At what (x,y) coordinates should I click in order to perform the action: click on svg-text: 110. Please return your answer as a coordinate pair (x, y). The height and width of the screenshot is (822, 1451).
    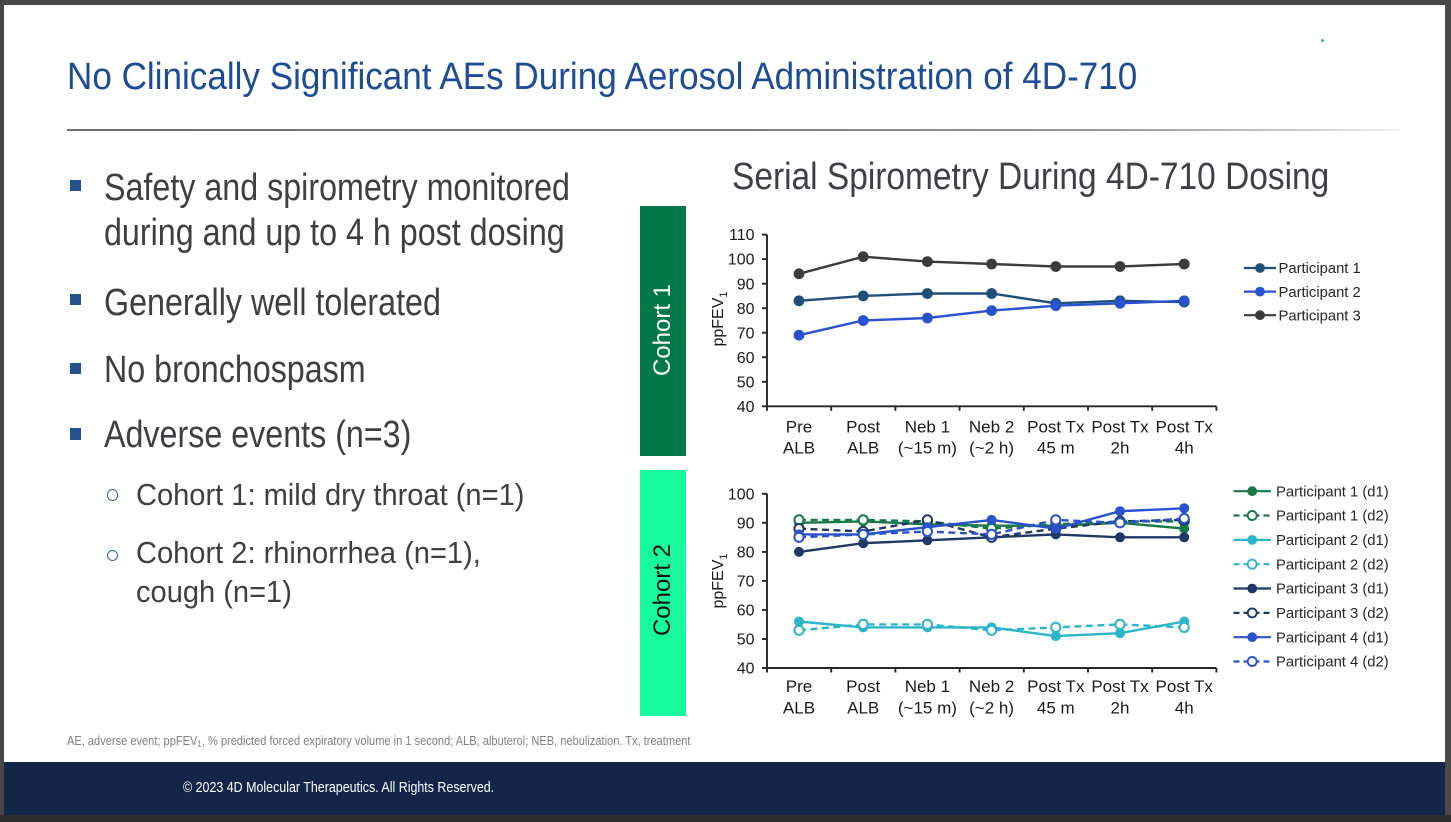
    Looking at the image, I should click on (742, 235).